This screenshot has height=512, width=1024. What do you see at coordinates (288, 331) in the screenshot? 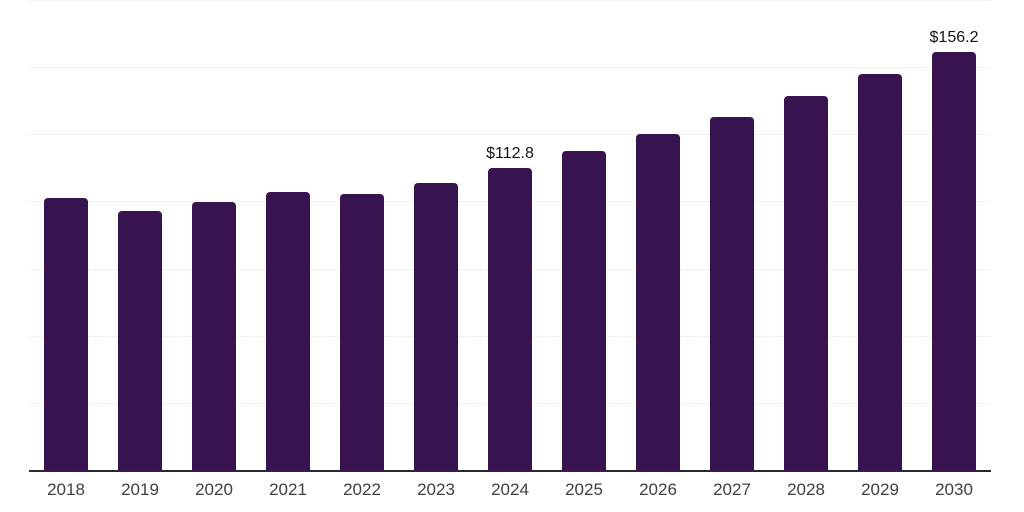
I see `bar-2021` at bounding box center [288, 331].